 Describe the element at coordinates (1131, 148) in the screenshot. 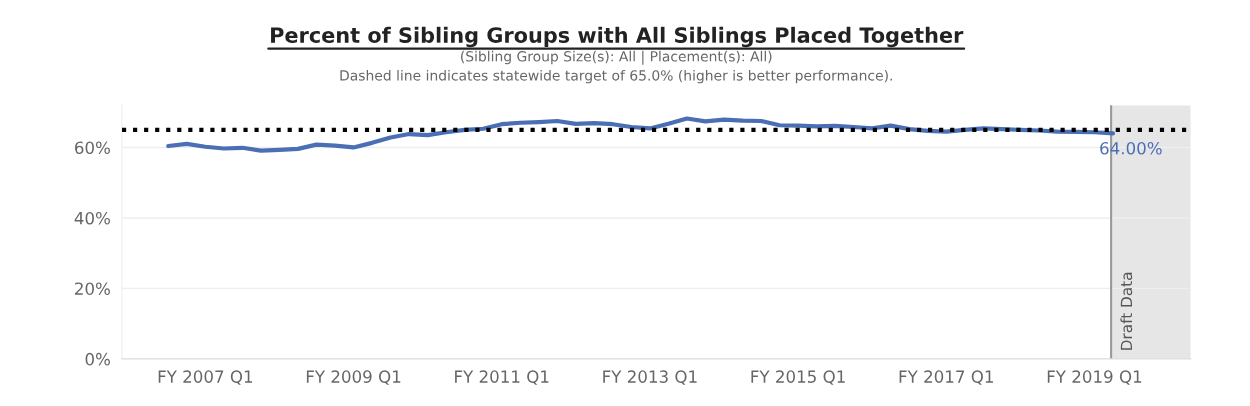

I see `annotation: 64.00%` at that location.